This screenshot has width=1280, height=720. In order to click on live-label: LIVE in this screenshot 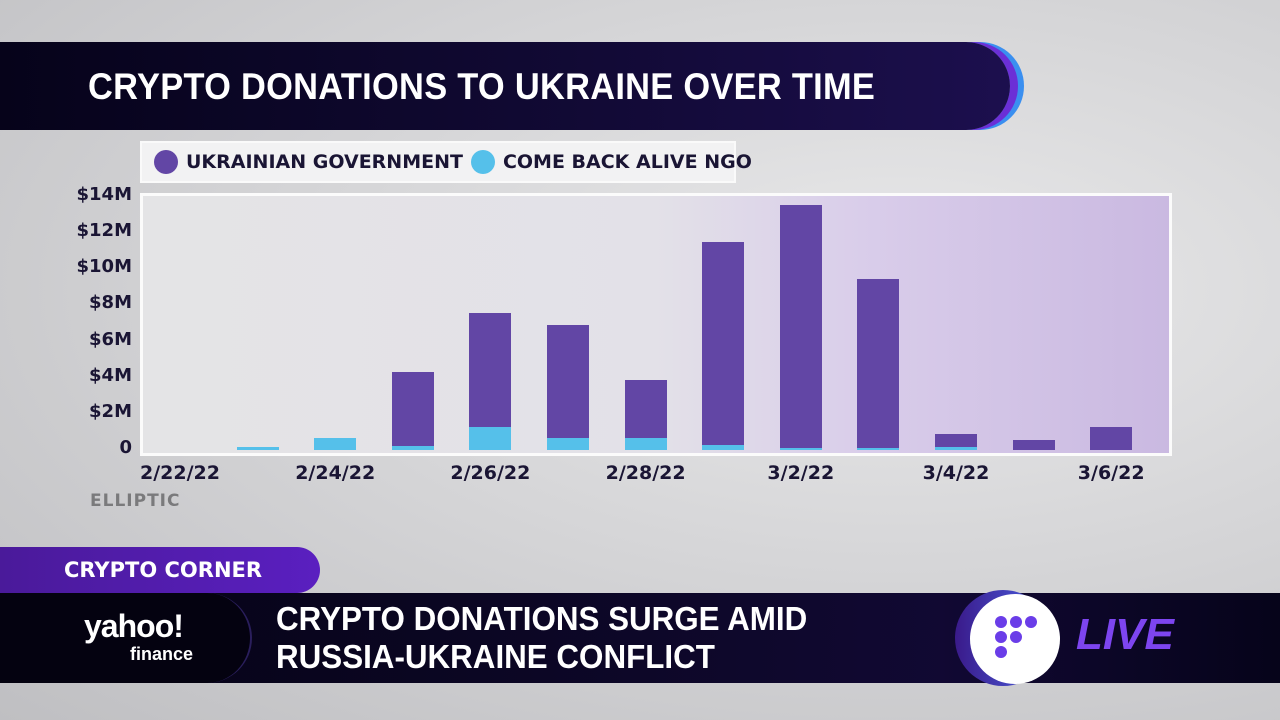, I will do `click(1125, 634)`.